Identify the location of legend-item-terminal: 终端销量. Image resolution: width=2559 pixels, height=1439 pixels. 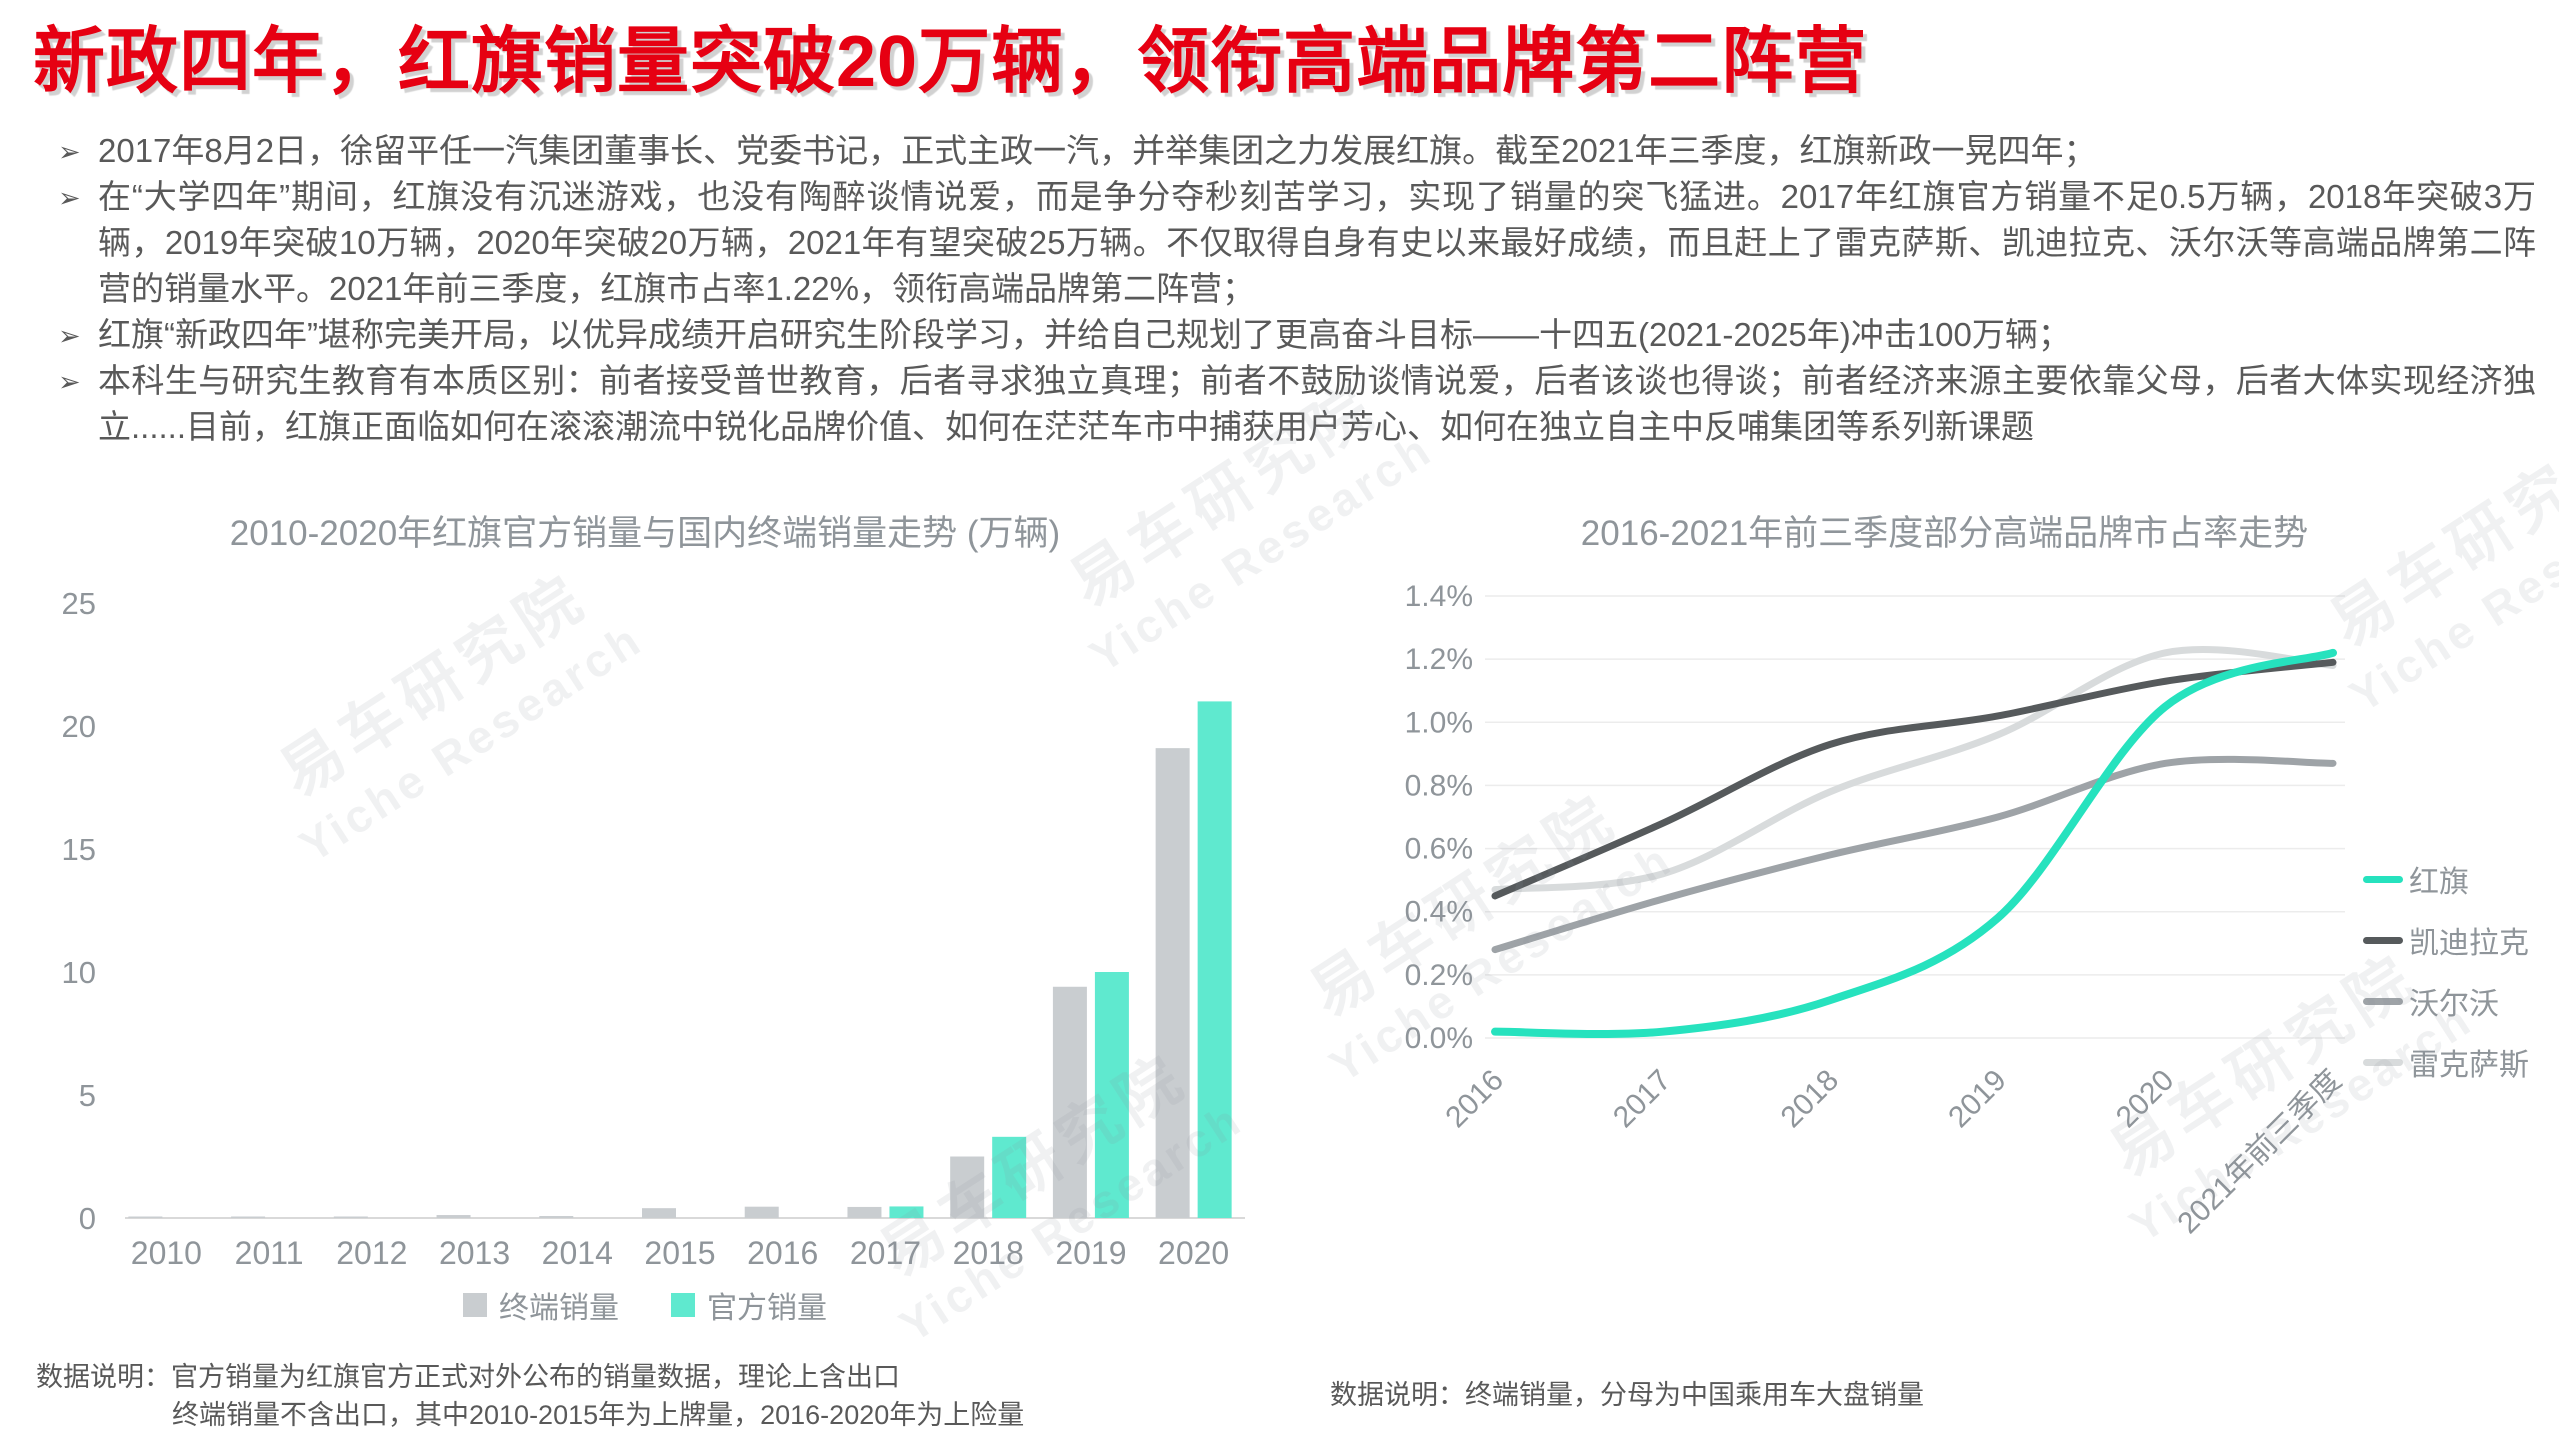
(541, 1305).